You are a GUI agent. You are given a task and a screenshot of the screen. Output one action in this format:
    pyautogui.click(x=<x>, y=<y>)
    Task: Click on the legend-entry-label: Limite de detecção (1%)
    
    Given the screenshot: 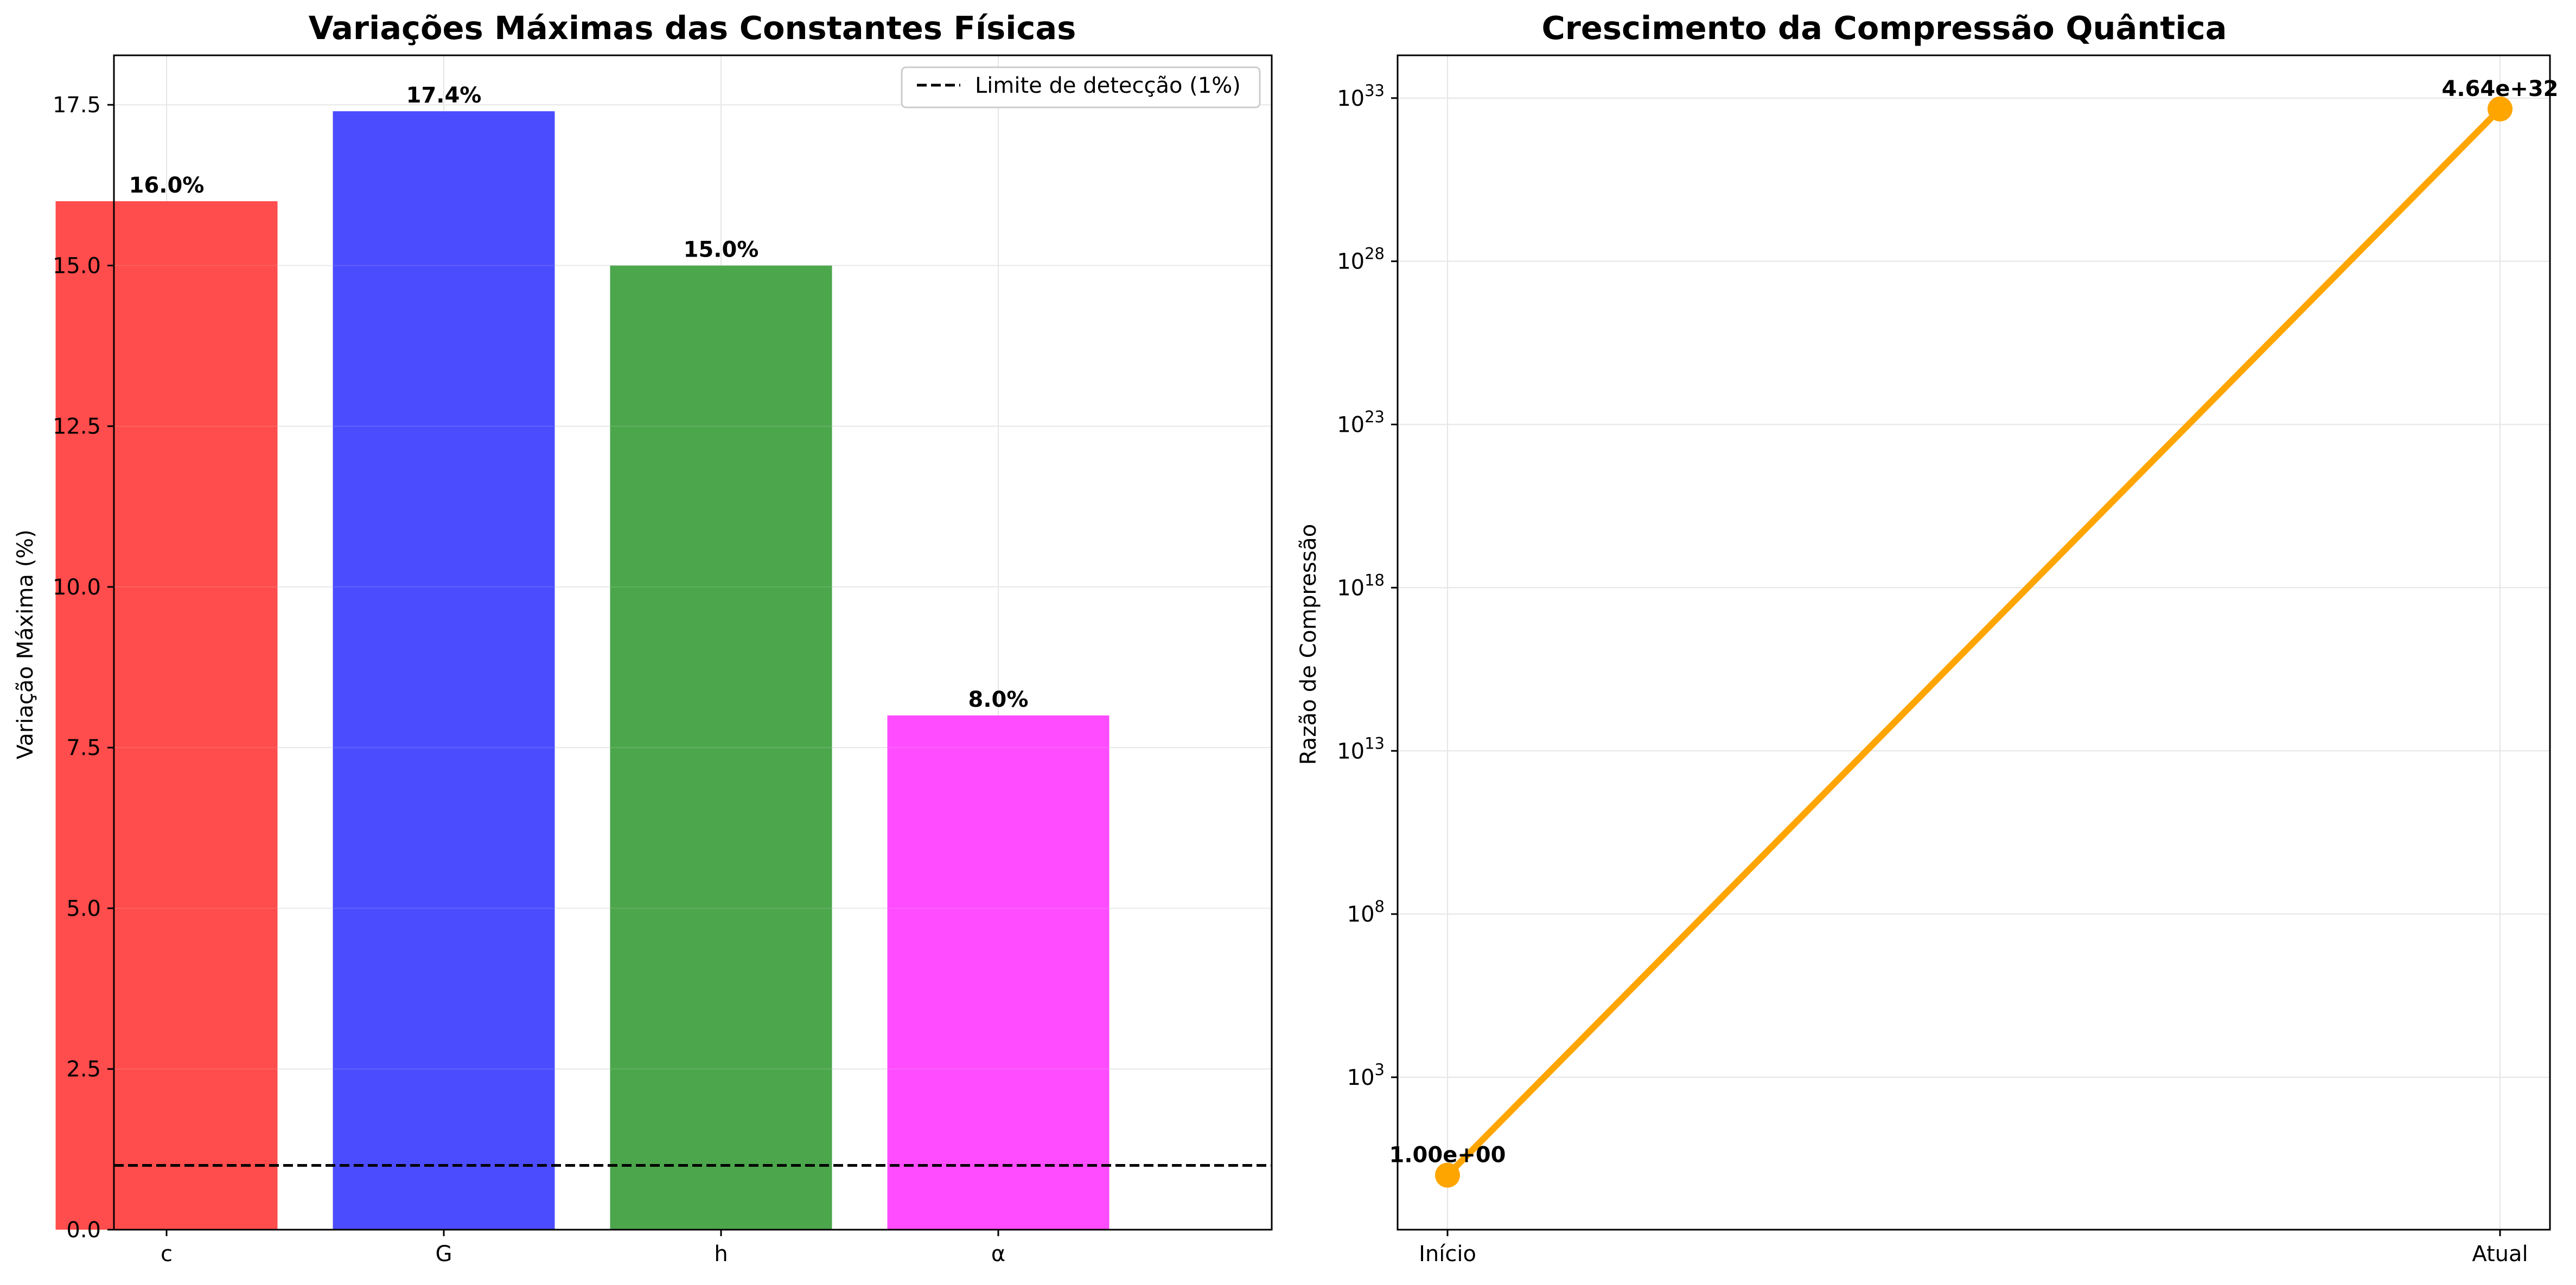 What is the action you would take?
    pyautogui.click(x=1108, y=85)
    